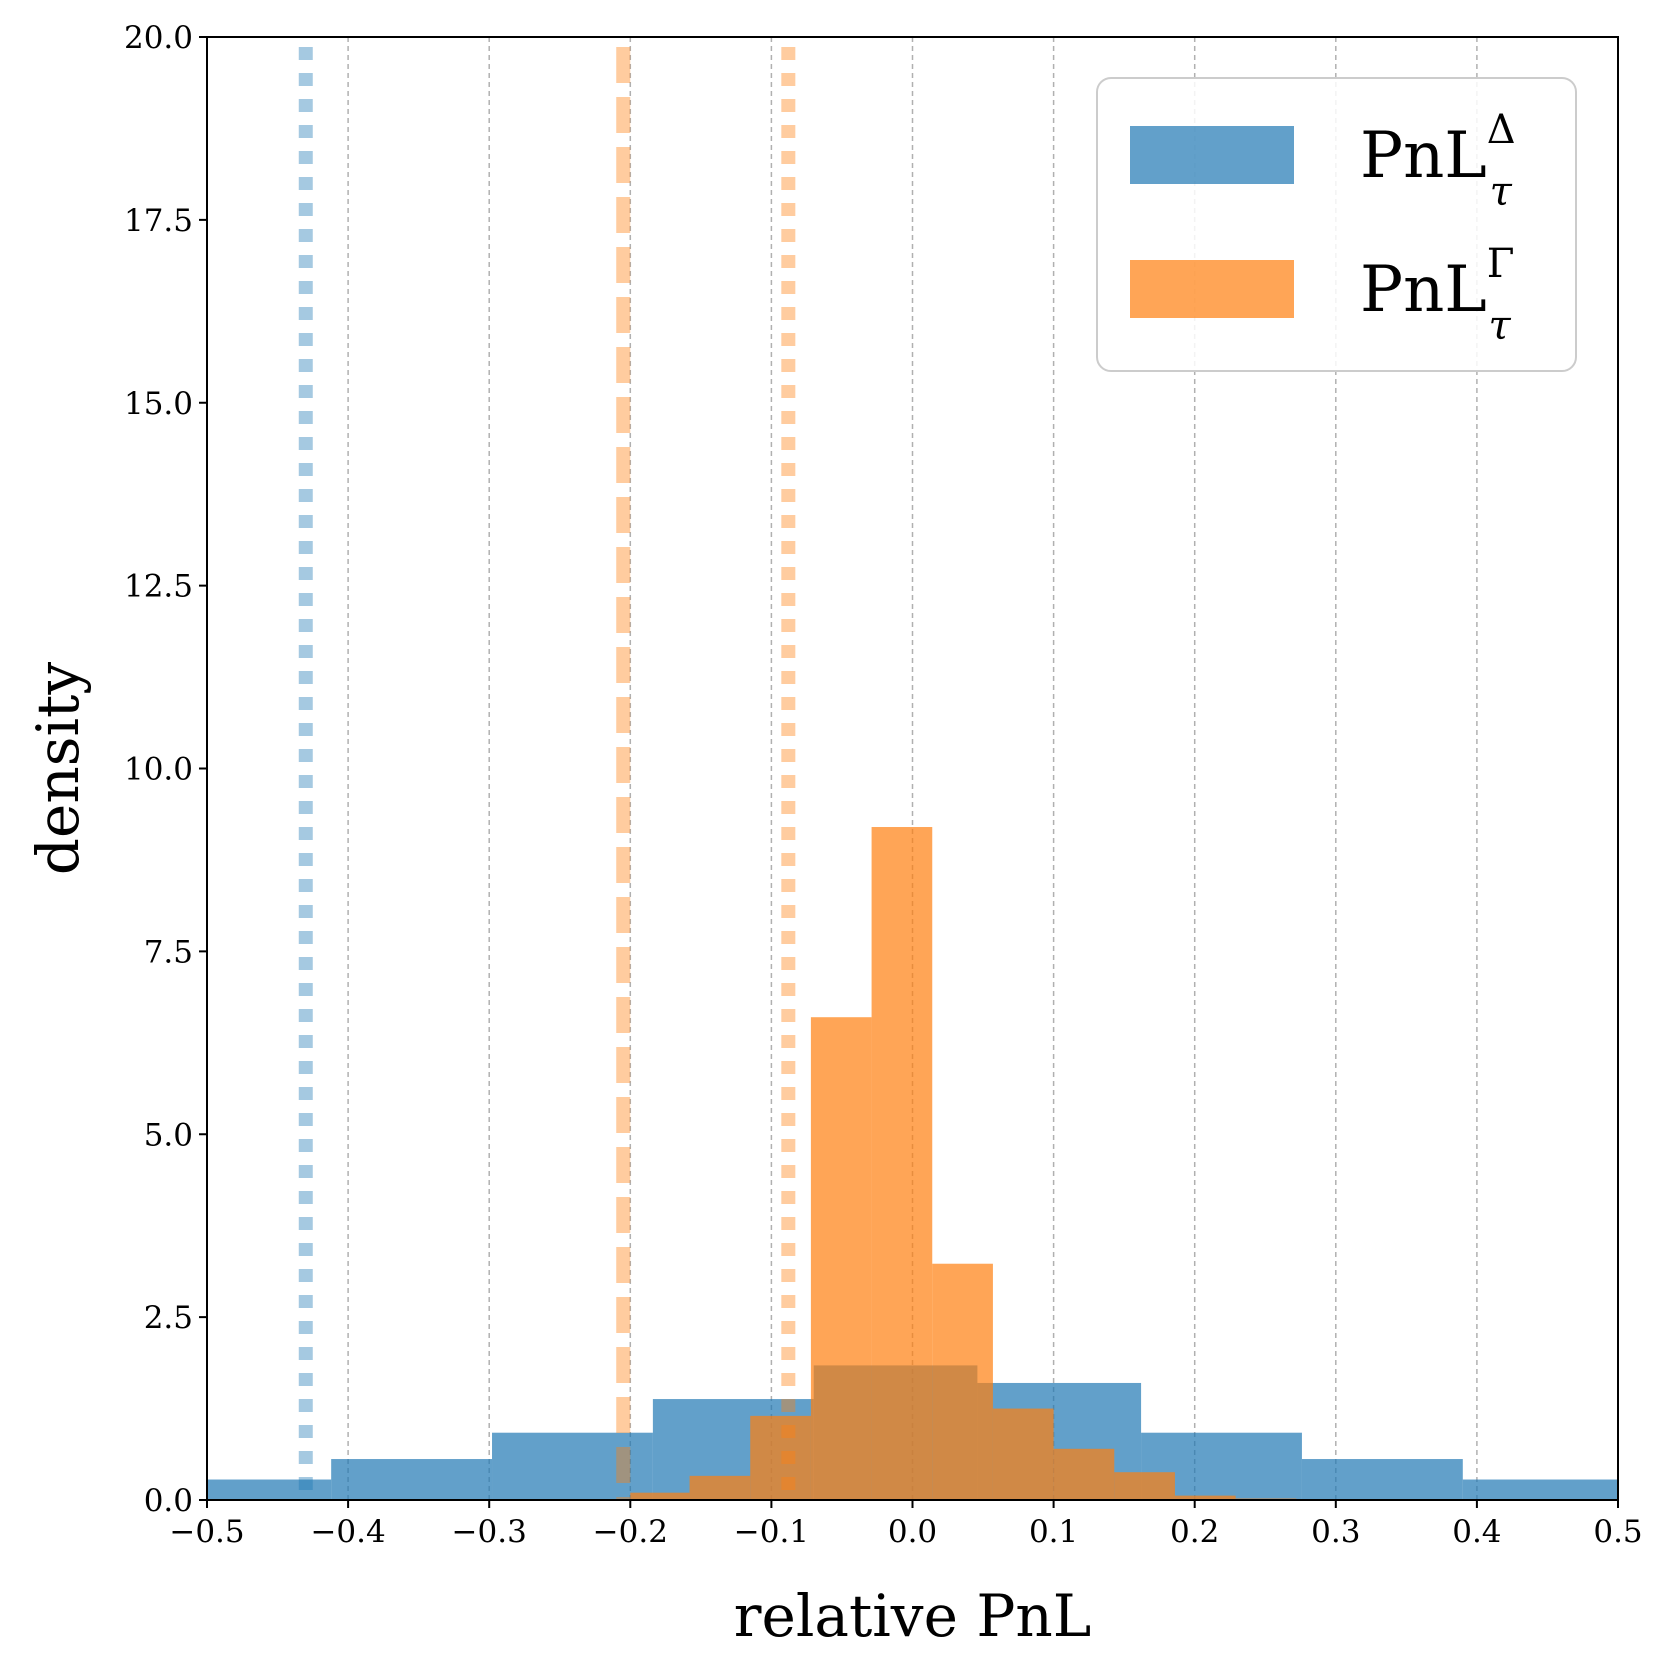 The height and width of the screenshot is (1660, 1660). I want to click on x-tick-label: −0.4, so click(347, 1532).